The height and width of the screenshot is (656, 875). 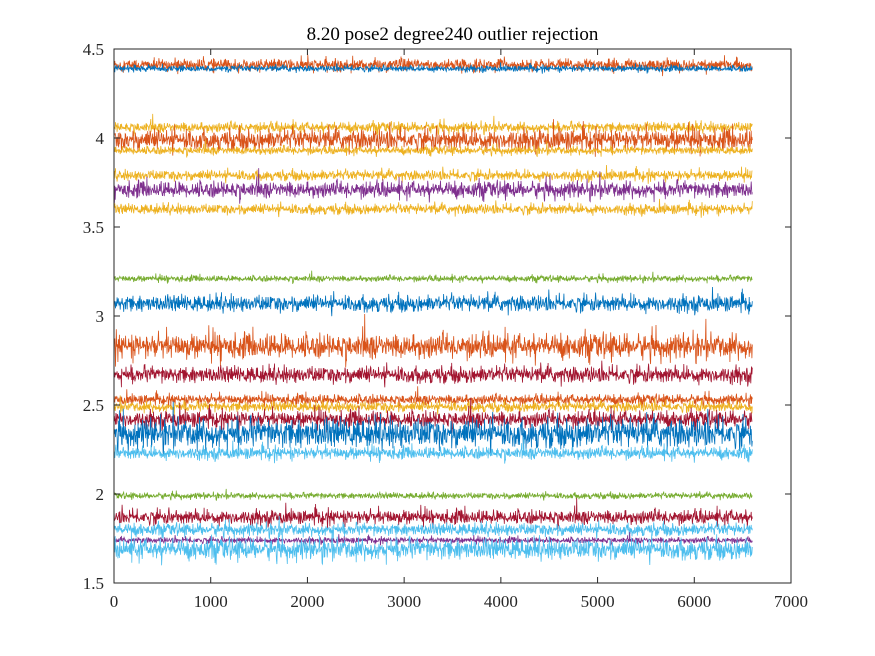 I want to click on x-tick-label: 0, so click(x=114, y=601).